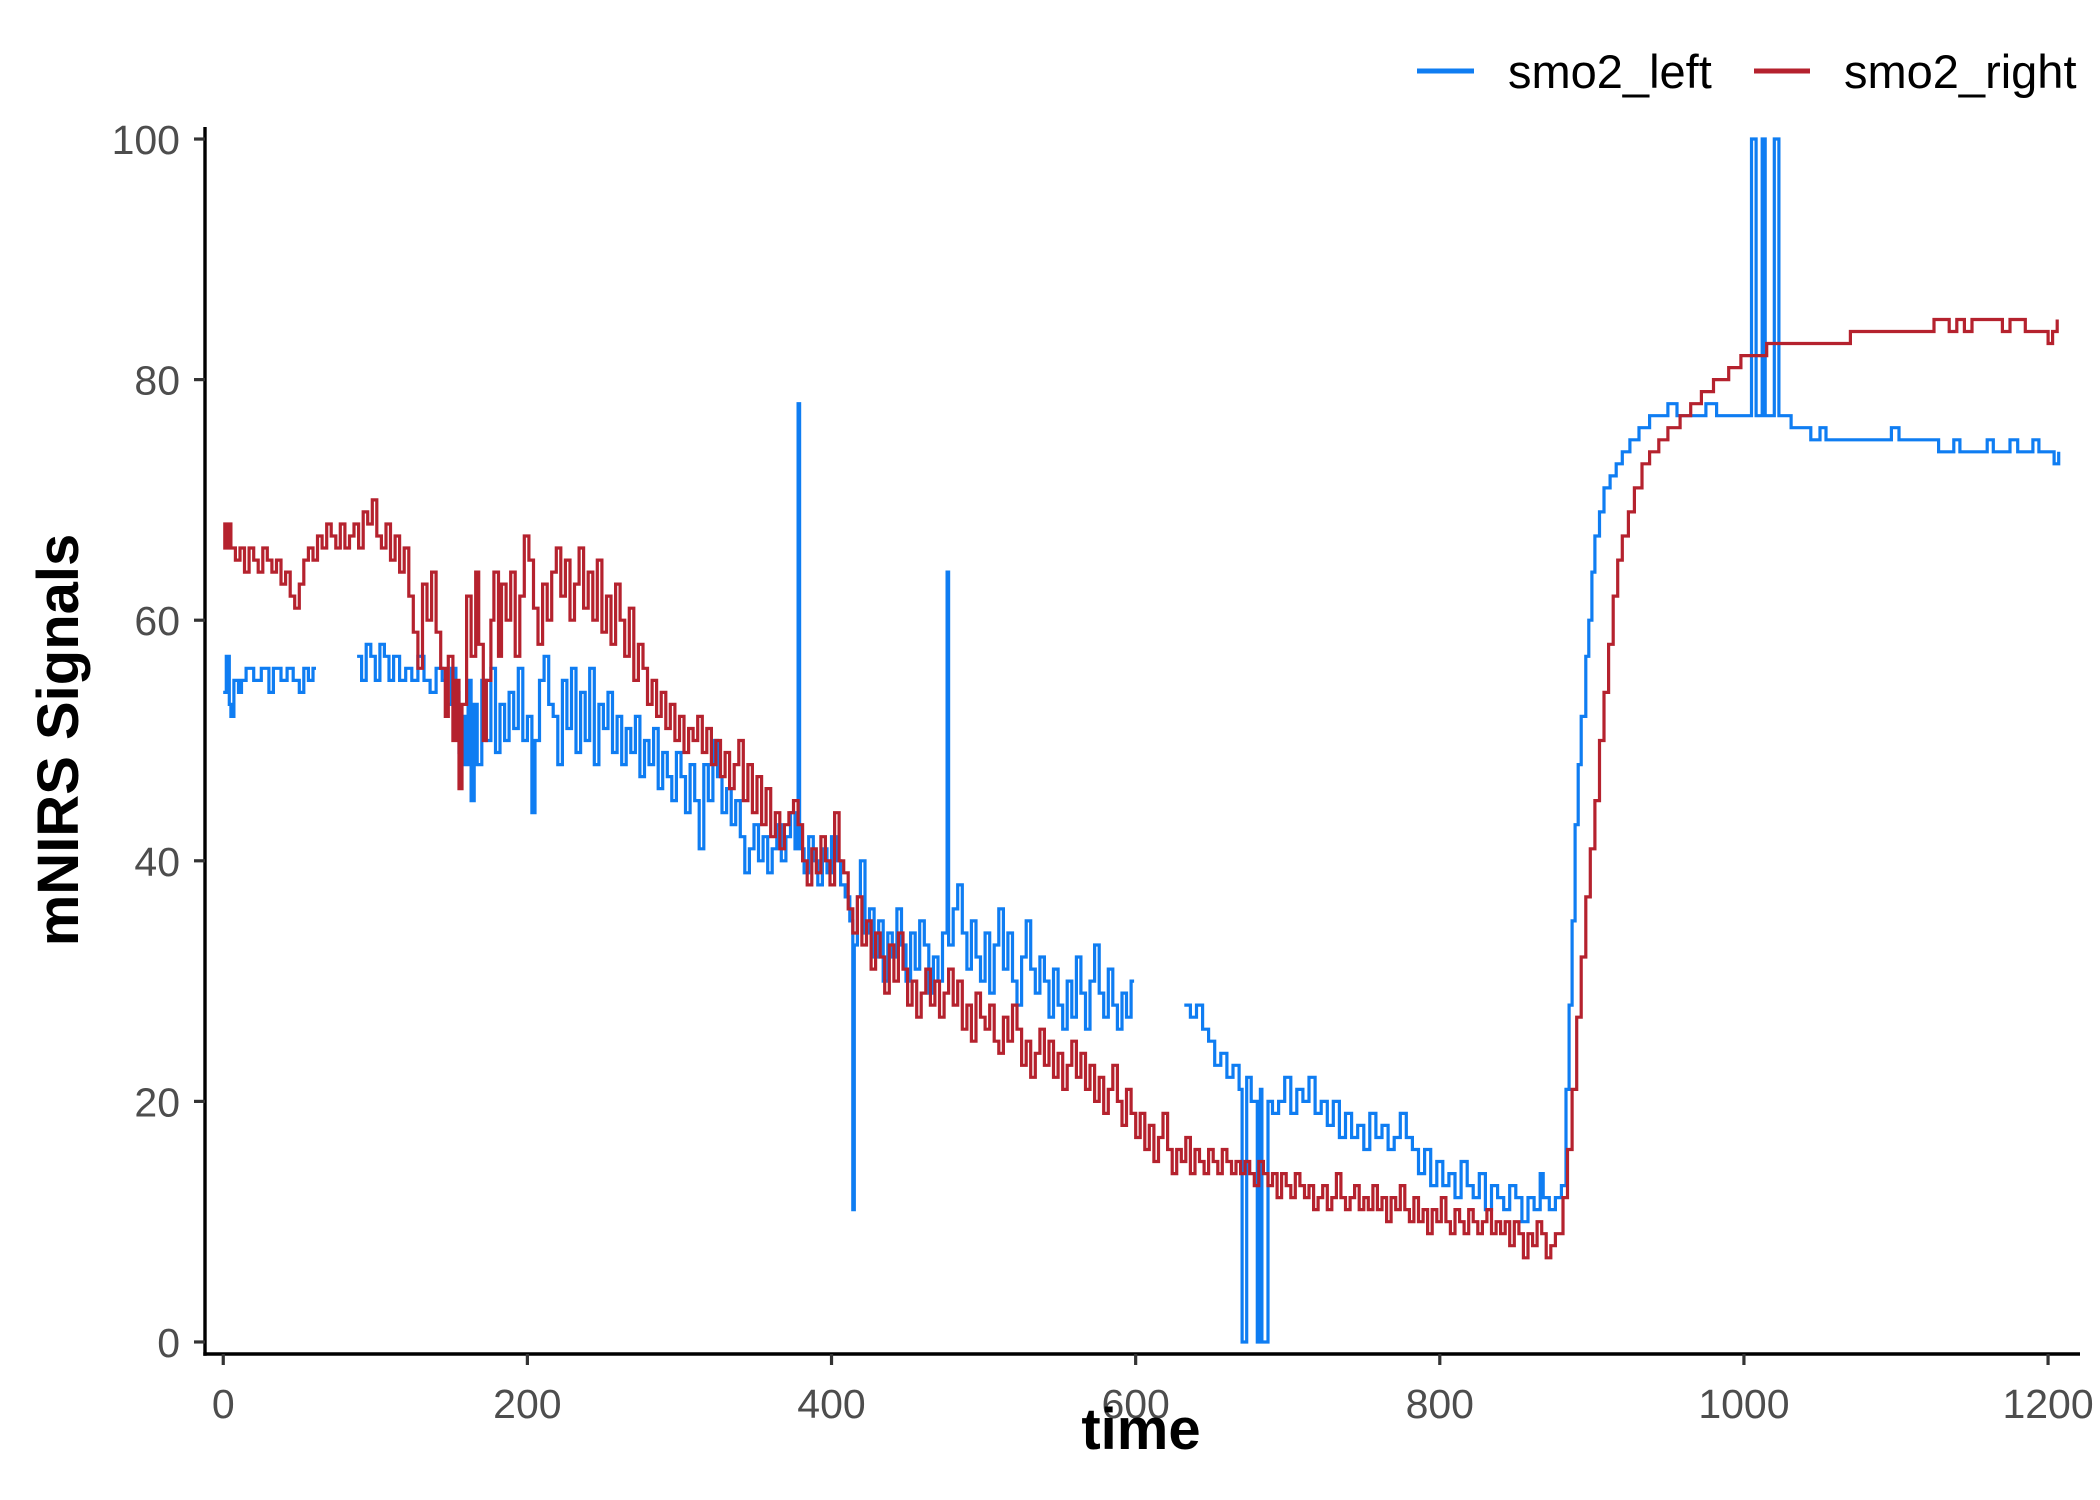 Image resolution: width=2100 pixels, height=1500 pixels. What do you see at coordinates (223, 1404) in the screenshot?
I see `x-tick-label: 0` at bounding box center [223, 1404].